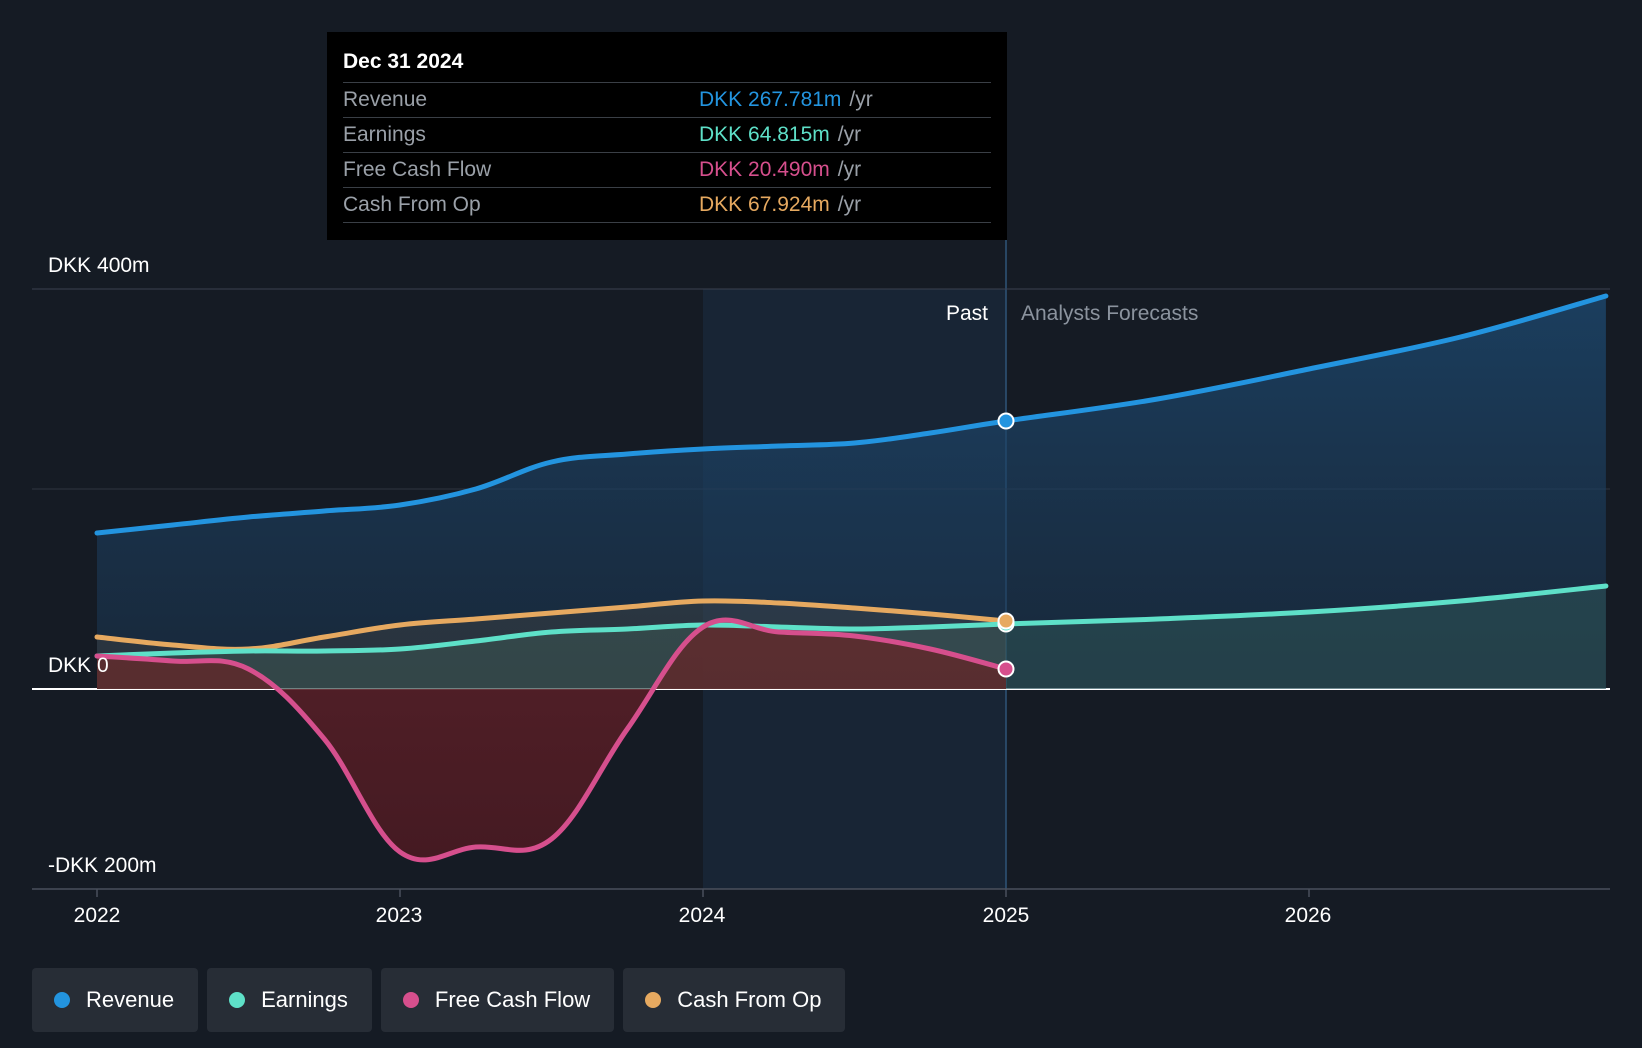 The width and height of the screenshot is (1642, 1048). I want to click on tooltip-value: DKK 64.815m, so click(764, 134).